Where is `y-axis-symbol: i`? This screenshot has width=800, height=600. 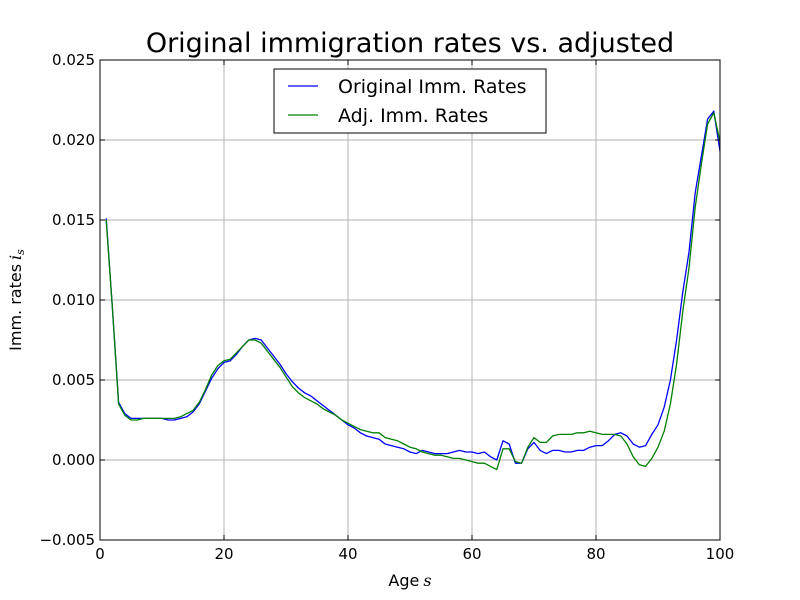 y-axis-symbol: i is located at coordinates (15, 257).